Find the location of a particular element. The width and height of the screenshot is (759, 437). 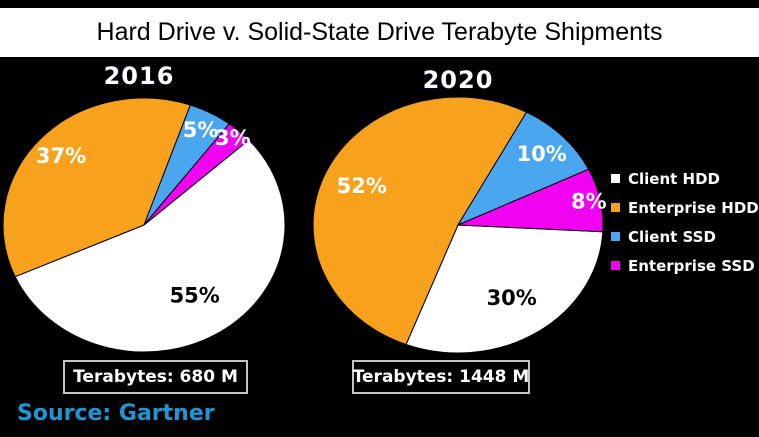

legend-swatch-client-ssd is located at coordinates (615, 236).